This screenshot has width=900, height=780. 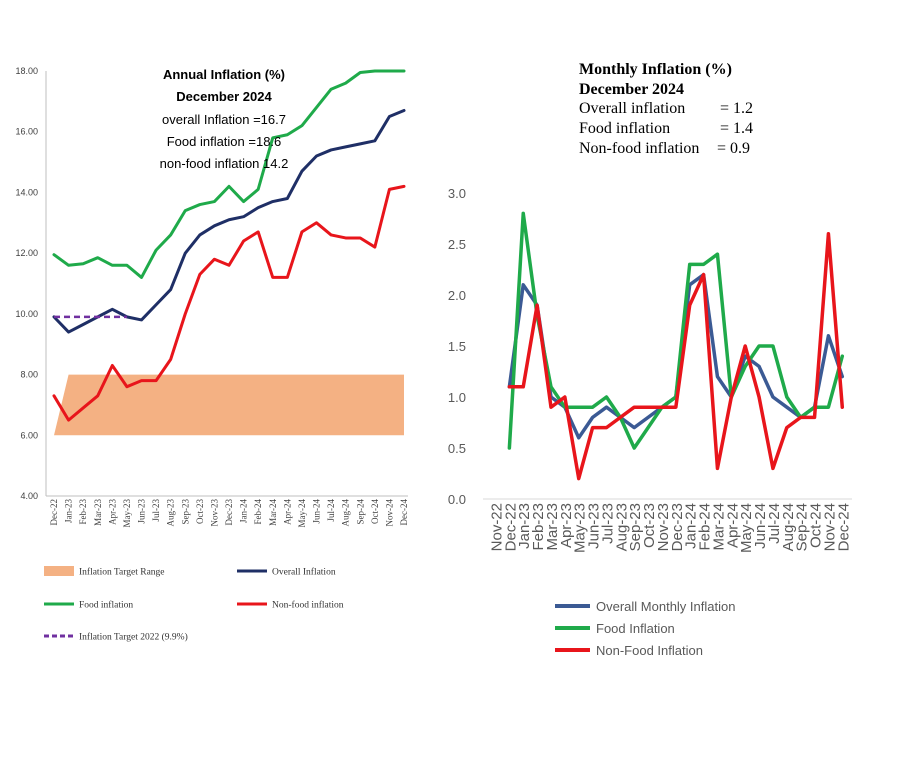 I want to click on monthly-x-tick-label: Nov-22, so click(x=497, y=527).